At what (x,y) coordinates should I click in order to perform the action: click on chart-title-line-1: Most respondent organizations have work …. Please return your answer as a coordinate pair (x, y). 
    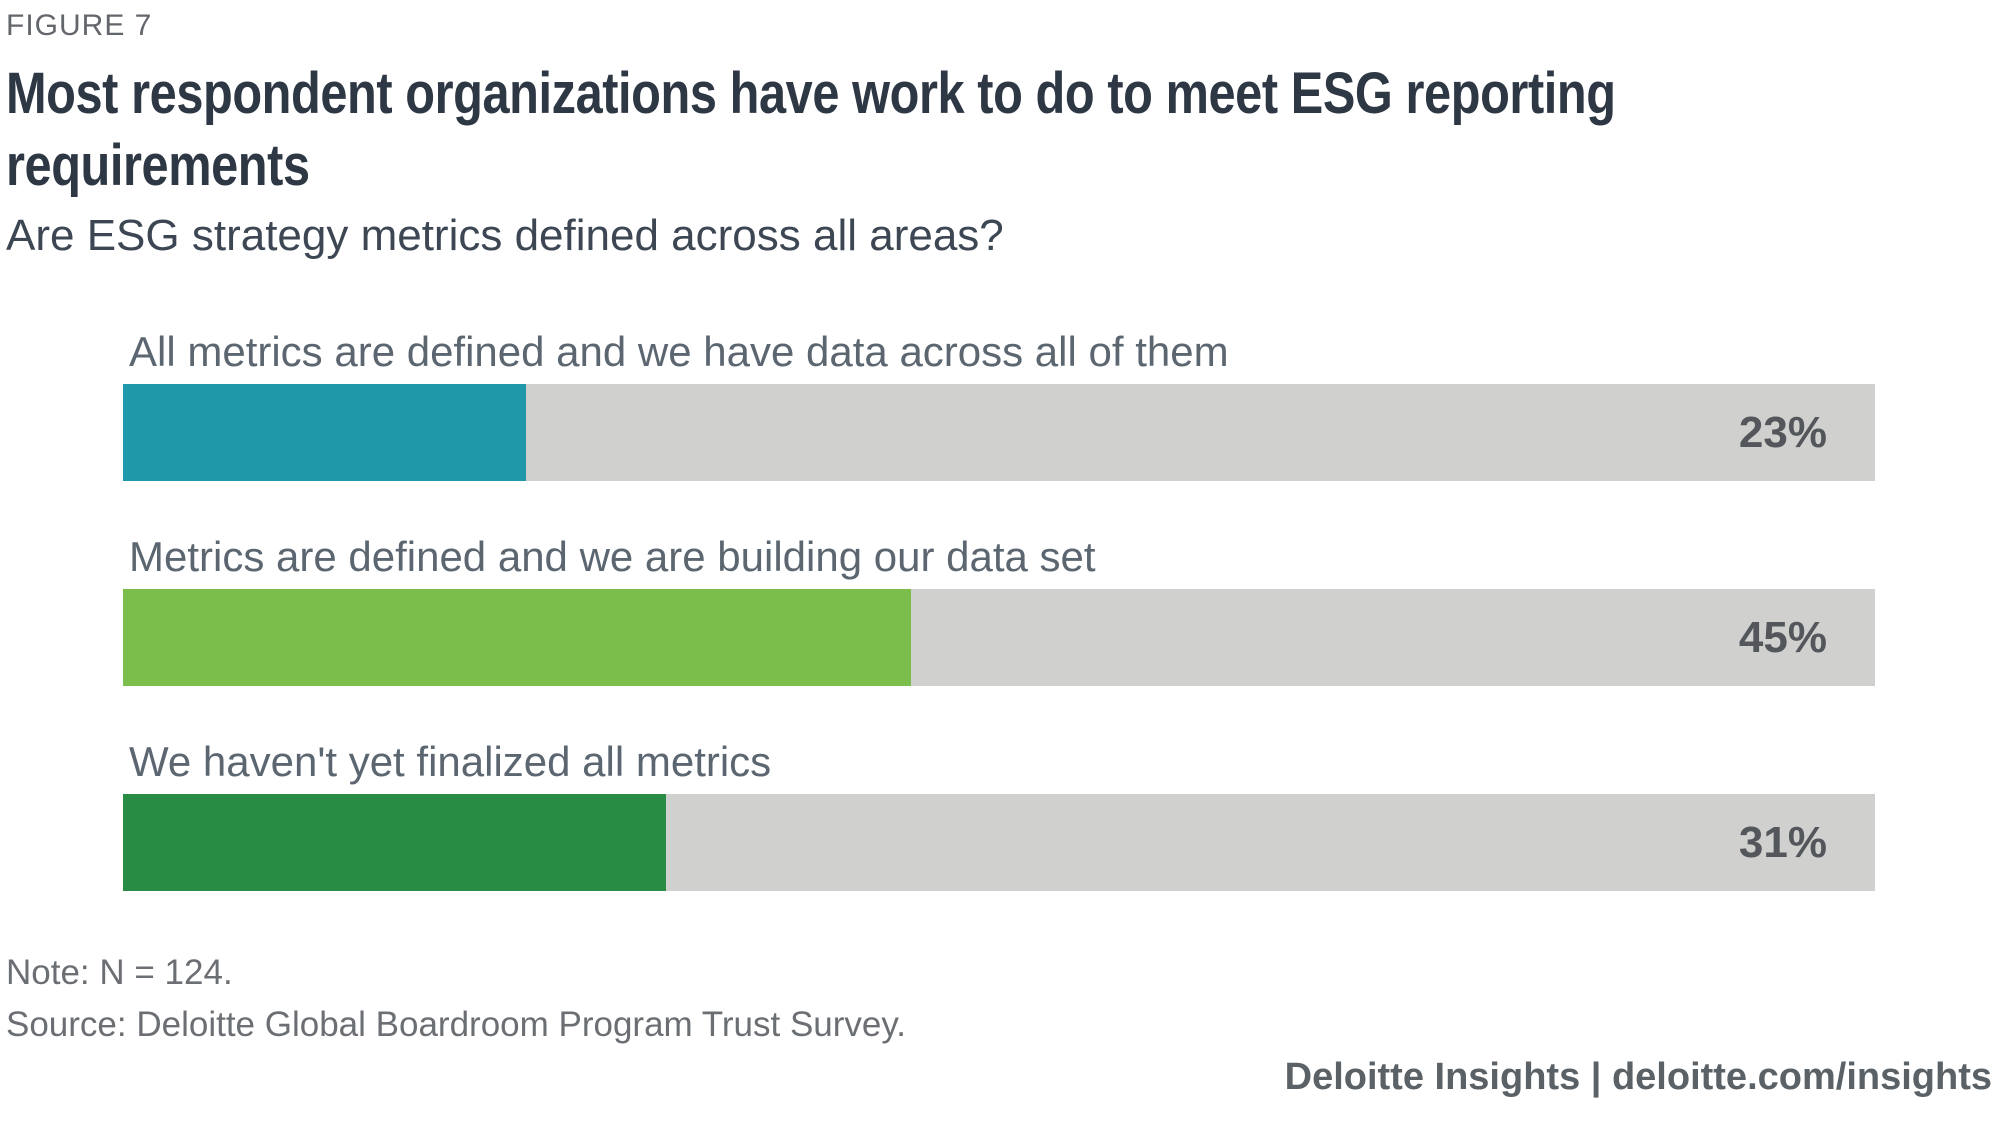
    Looking at the image, I should click on (811, 93).